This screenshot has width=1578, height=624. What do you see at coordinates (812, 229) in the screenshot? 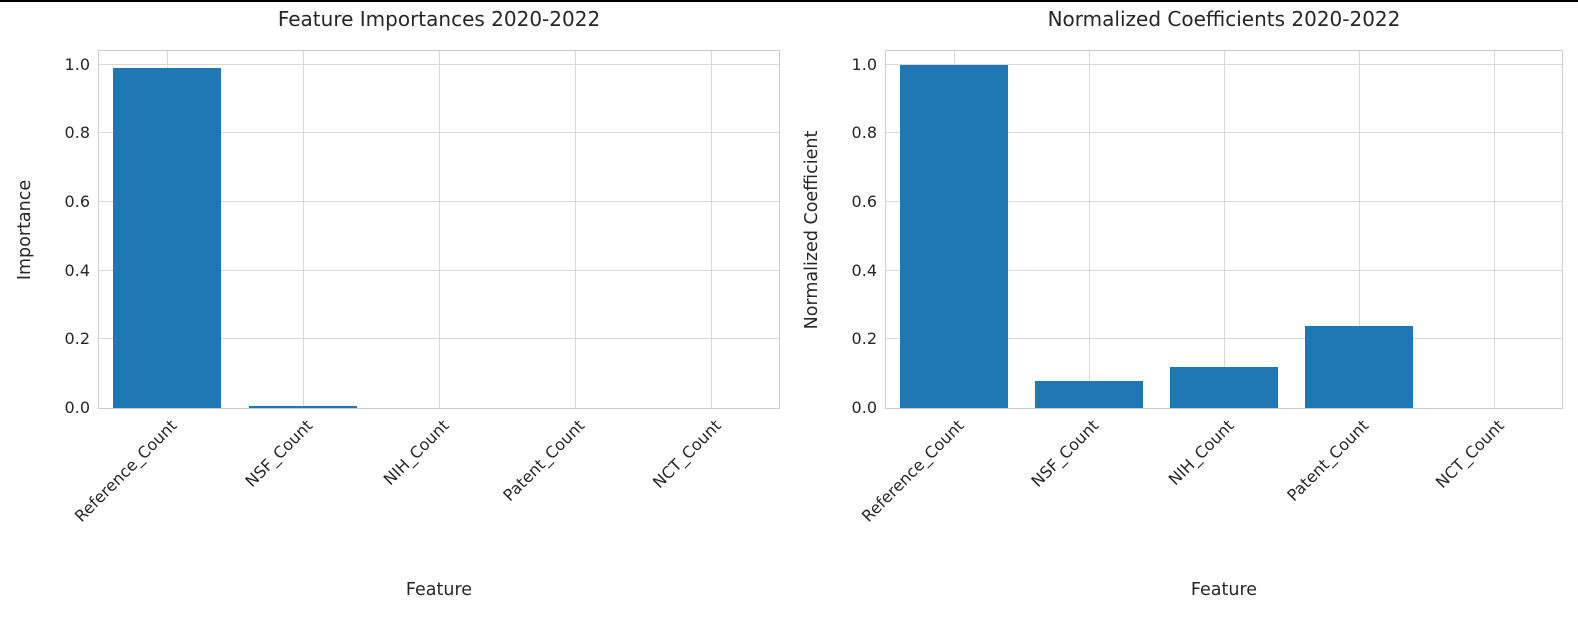
I see `right-y-axis-label: Normalized Coefficient` at bounding box center [812, 229].